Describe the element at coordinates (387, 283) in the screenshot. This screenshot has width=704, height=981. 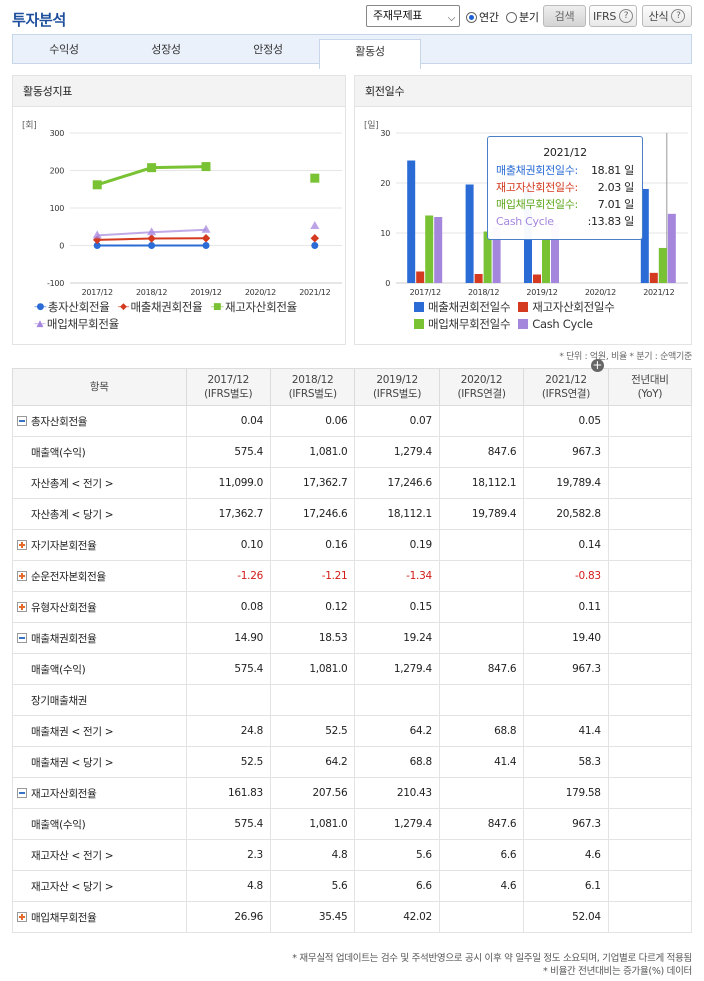
I see `y-tick-label: 0` at that location.